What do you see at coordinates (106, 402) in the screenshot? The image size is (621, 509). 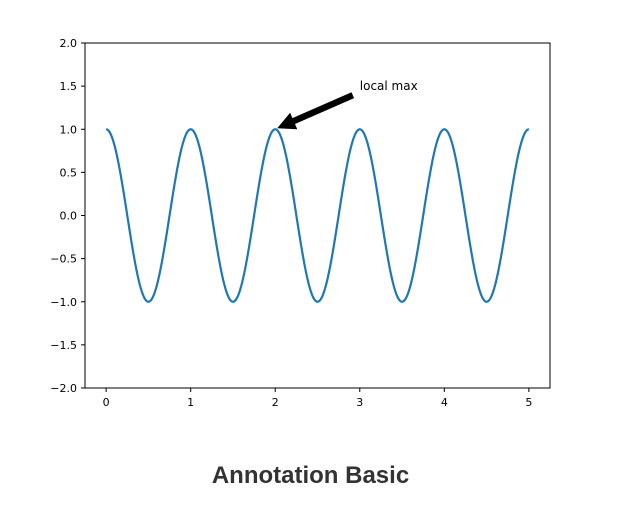 I see `x-tick-label: 0` at bounding box center [106, 402].